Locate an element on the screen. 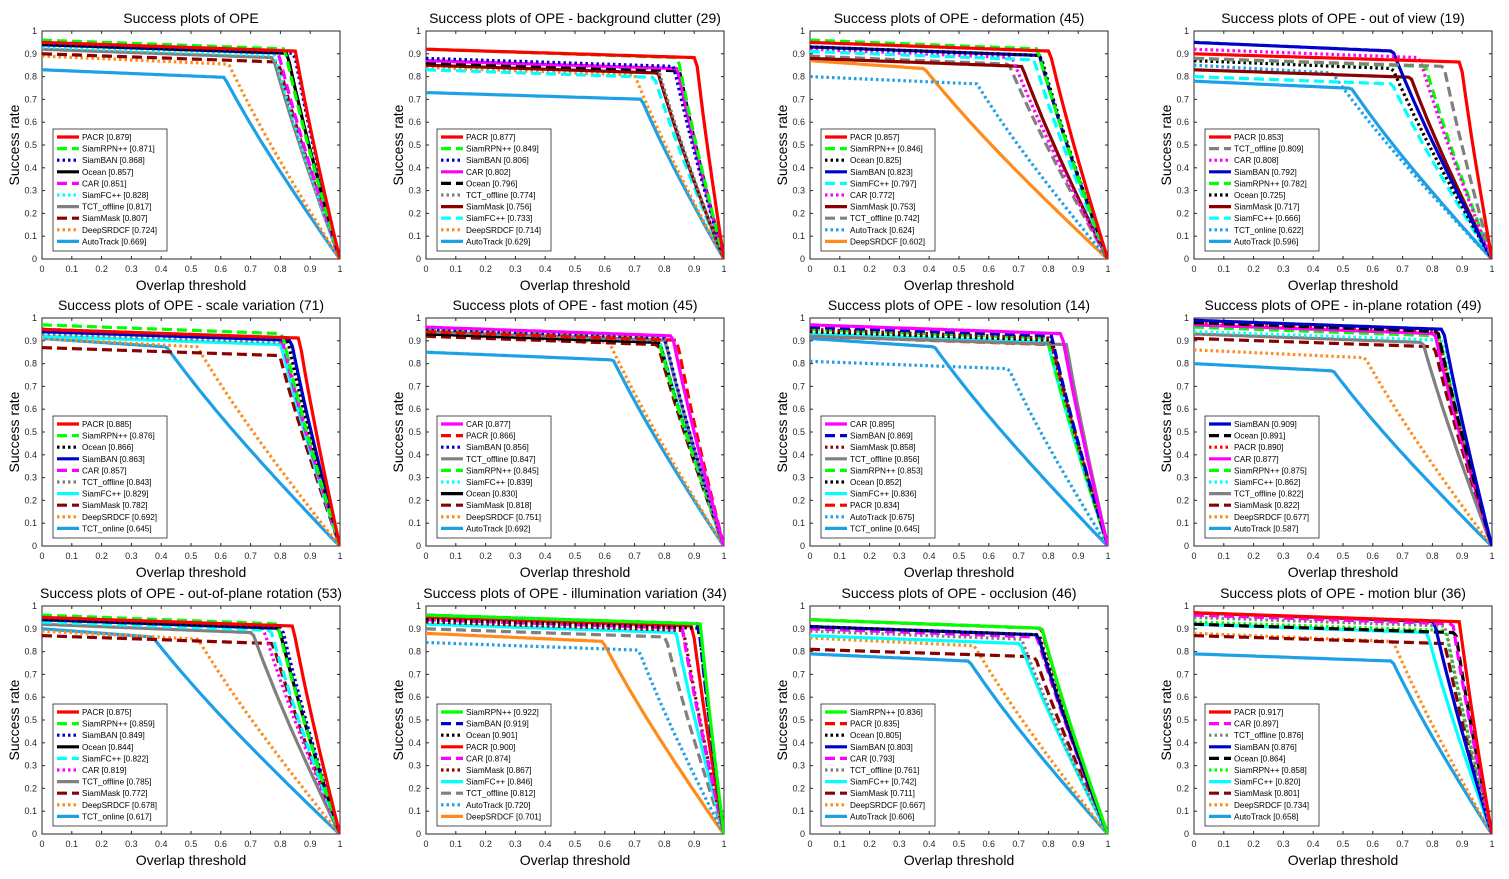 The width and height of the screenshot is (1509, 879). legend-label: SiamMask [0.867] is located at coordinates (499, 770).